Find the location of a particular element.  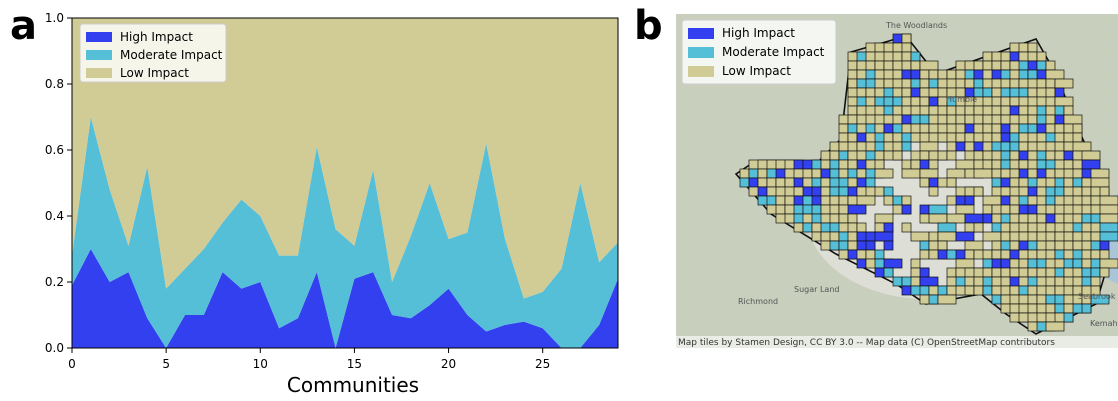

map-legend: High Impact Moderate Impact Low Impact is located at coordinates (759, 52).